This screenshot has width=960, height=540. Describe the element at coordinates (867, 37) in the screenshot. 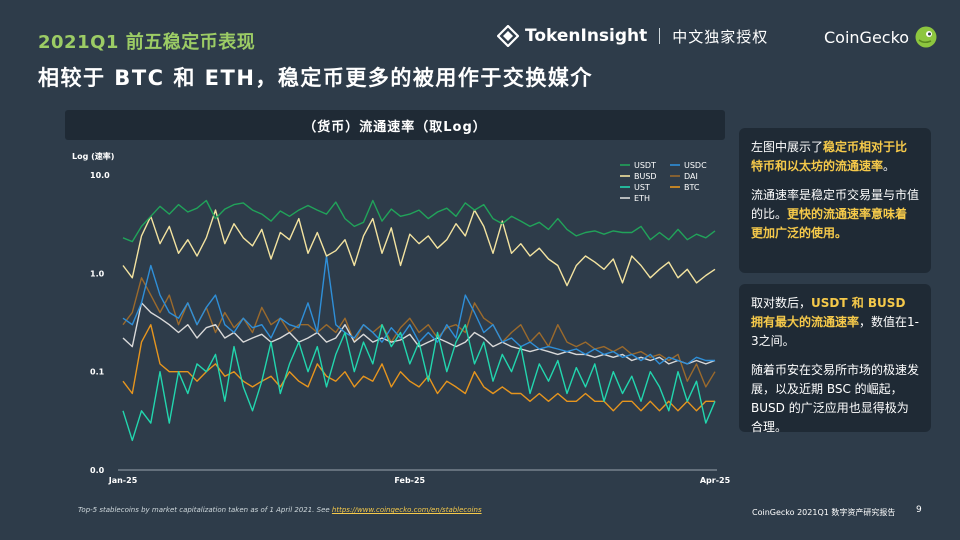

I see `coingecko-name: CoinGecko` at that location.